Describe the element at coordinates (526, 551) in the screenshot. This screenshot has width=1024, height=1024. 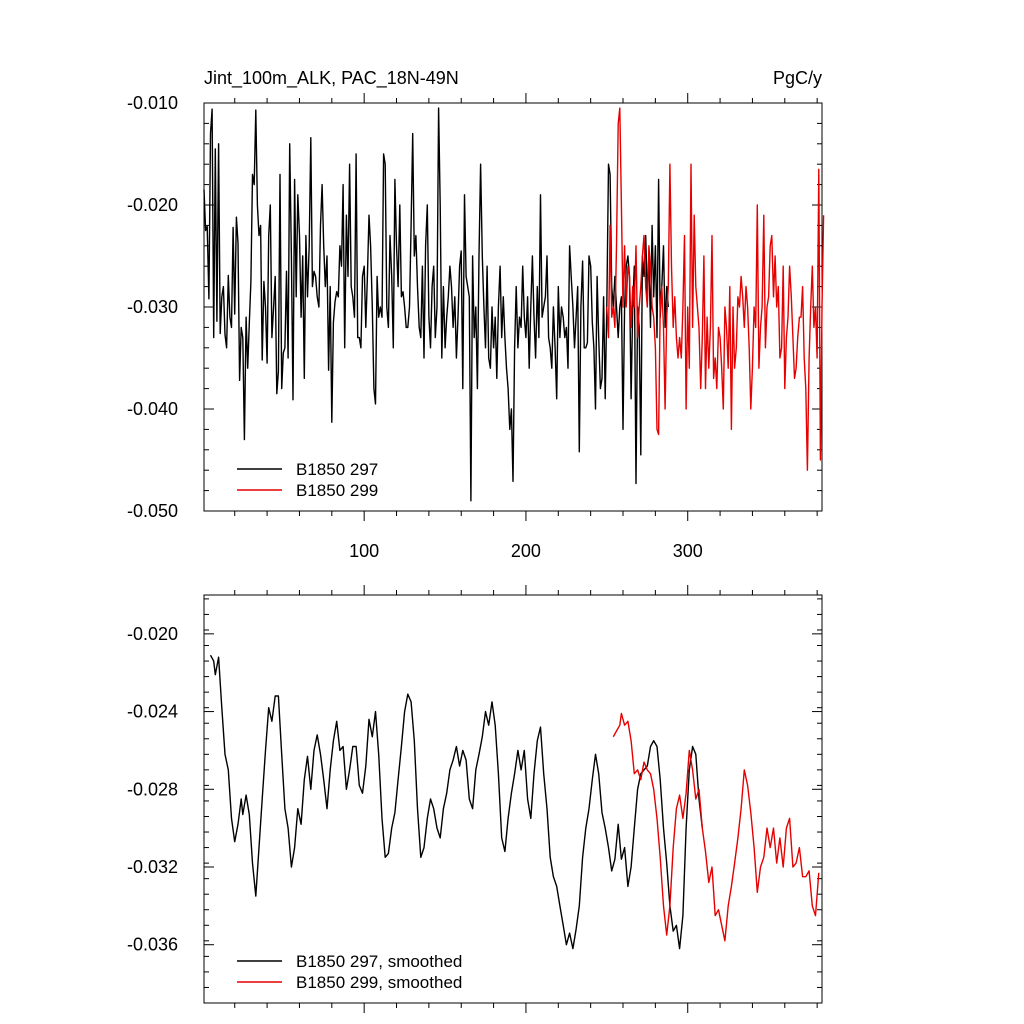
I see `top-x-tick-label: 200` at that location.